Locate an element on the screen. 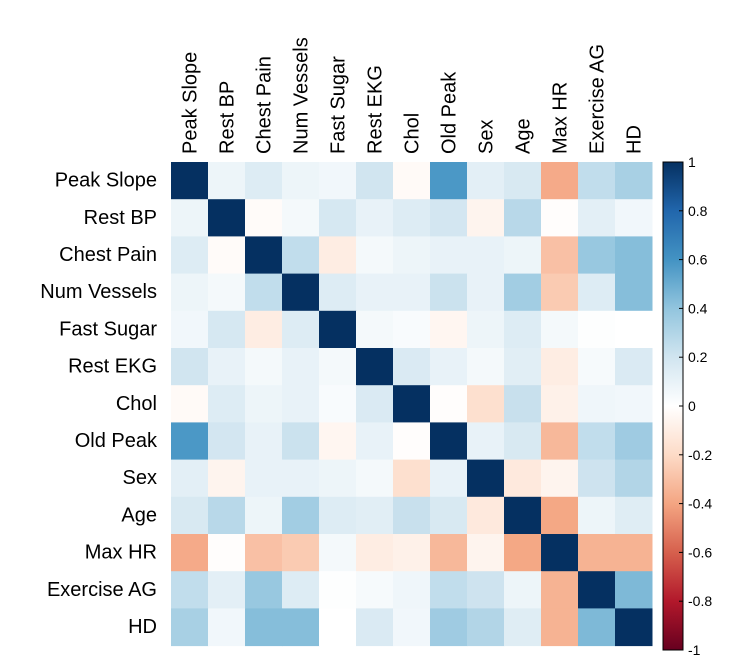  cell-max-hr-exercise-ag is located at coordinates (597, 553).